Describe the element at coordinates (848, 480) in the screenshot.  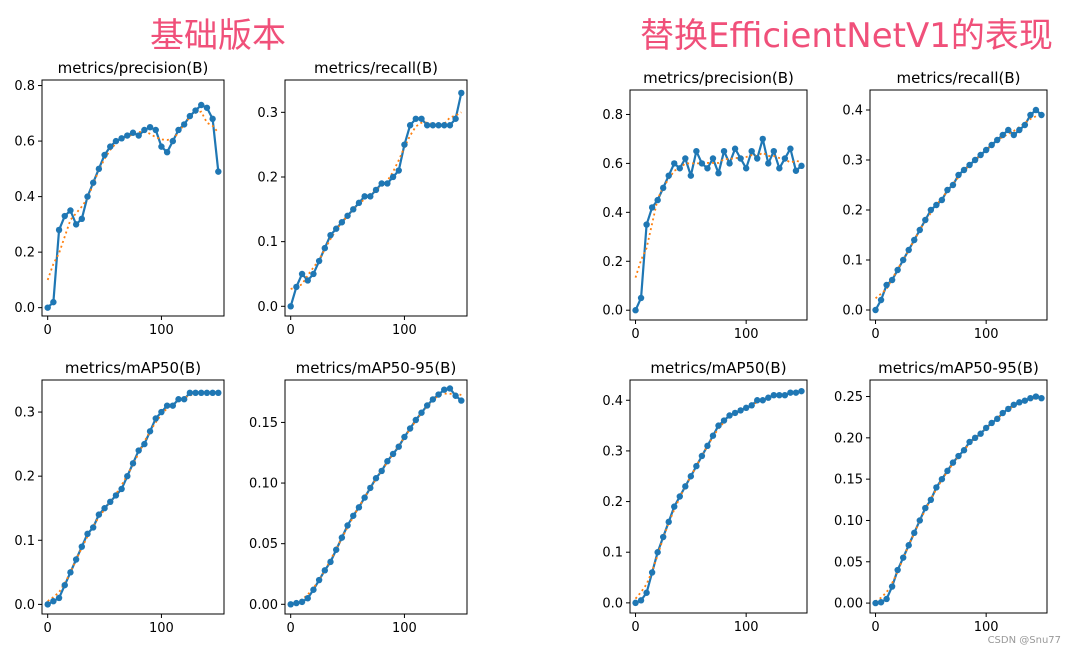
I see `y-tick-label: 0.15` at that location.